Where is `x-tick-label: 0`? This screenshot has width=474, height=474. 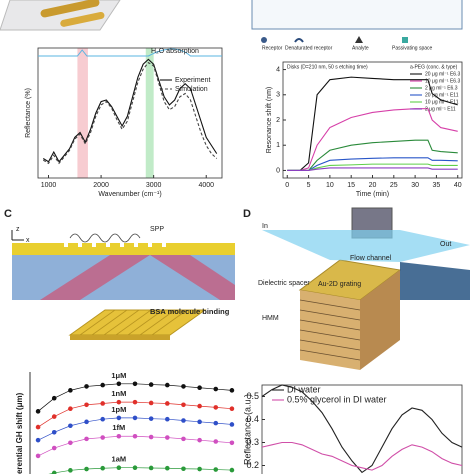
x-tick-label: 0 is located at coordinates (287, 185).